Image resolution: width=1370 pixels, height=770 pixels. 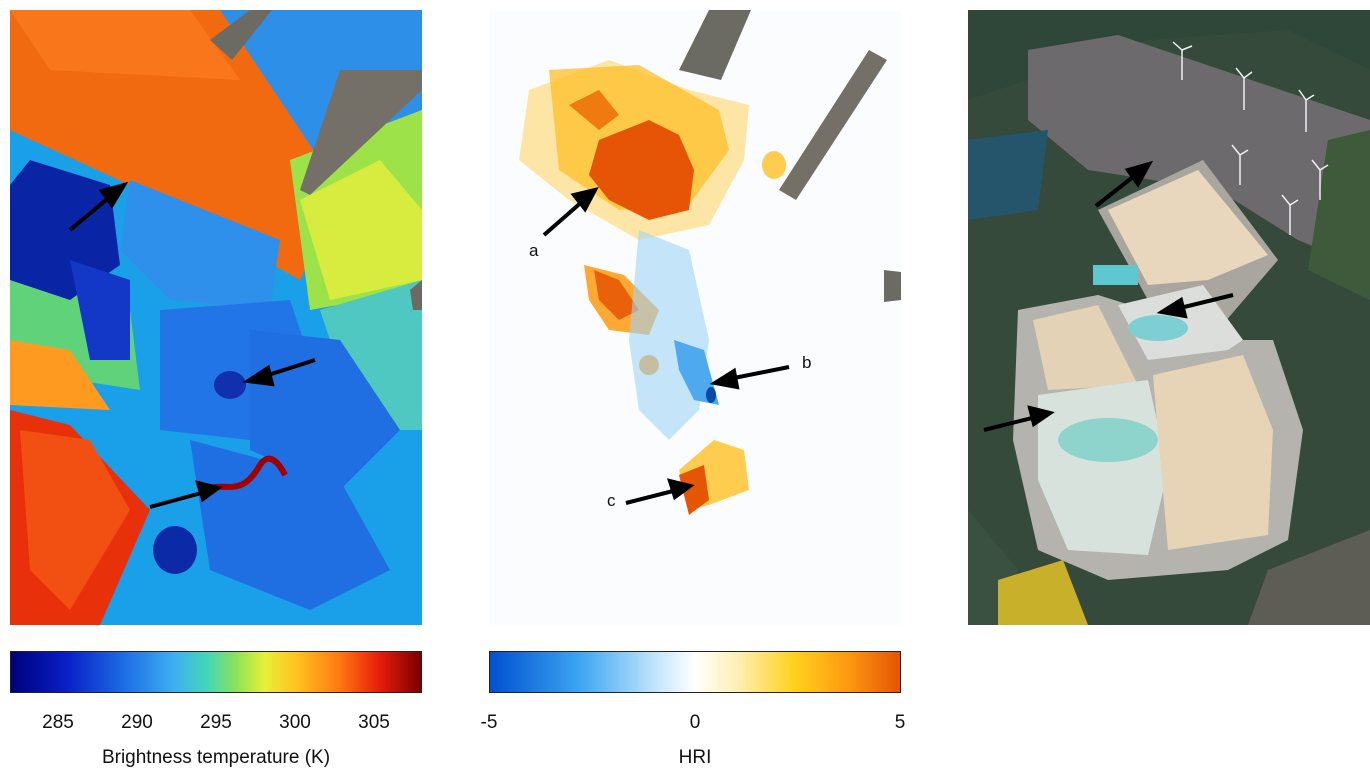 What do you see at coordinates (489, 722) in the screenshot?
I see `hri-tick-label: -5` at bounding box center [489, 722].